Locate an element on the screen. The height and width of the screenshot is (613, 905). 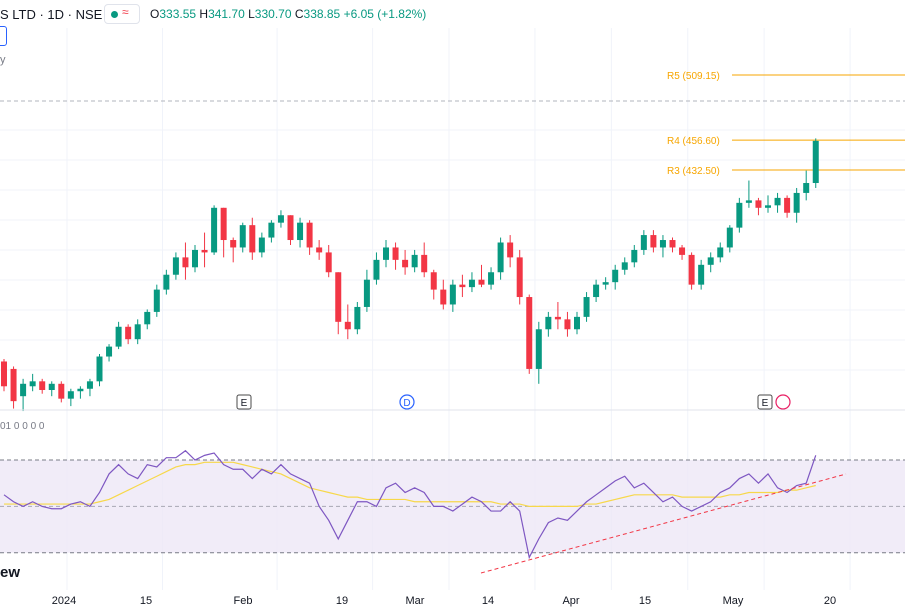
trend-line is located at coordinates (663, 523).